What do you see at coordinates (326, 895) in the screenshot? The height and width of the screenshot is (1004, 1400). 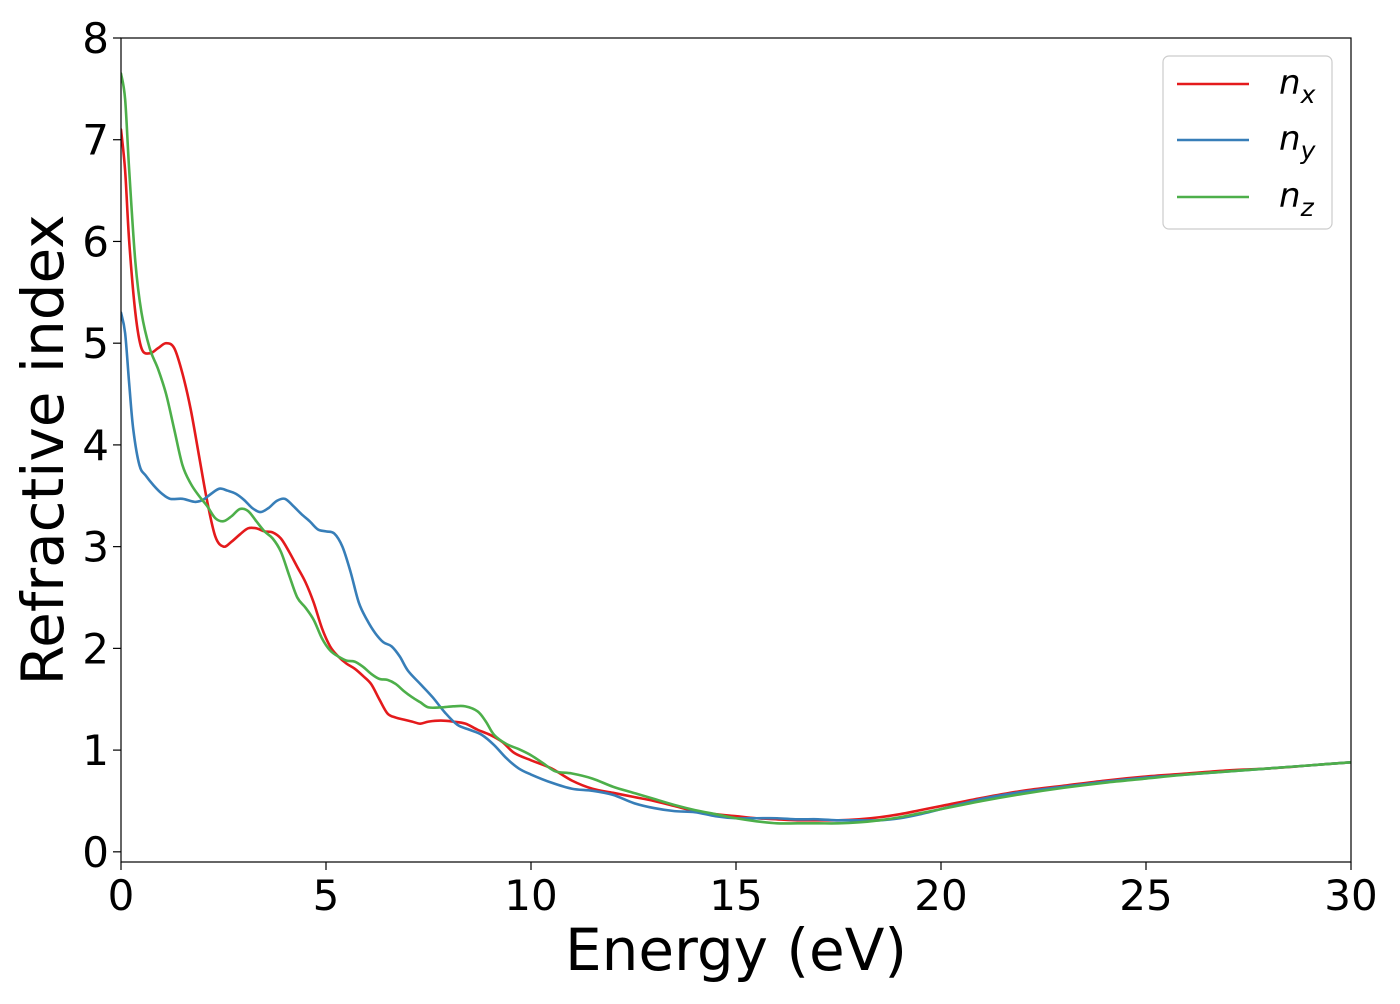 I see `x-tick-label: 5` at bounding box center [326, 895].